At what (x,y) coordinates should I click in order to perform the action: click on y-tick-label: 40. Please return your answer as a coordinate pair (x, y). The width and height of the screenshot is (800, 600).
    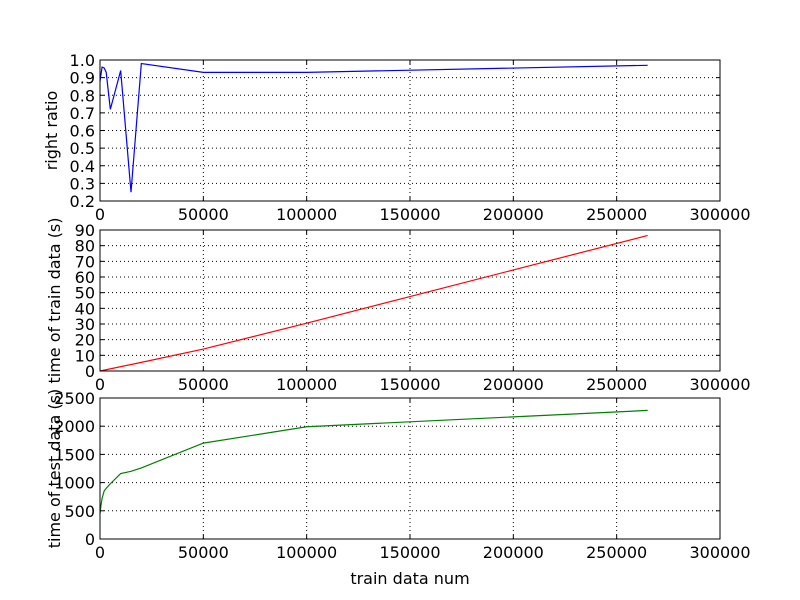
    Looking at the image, I should click on (85, 308).